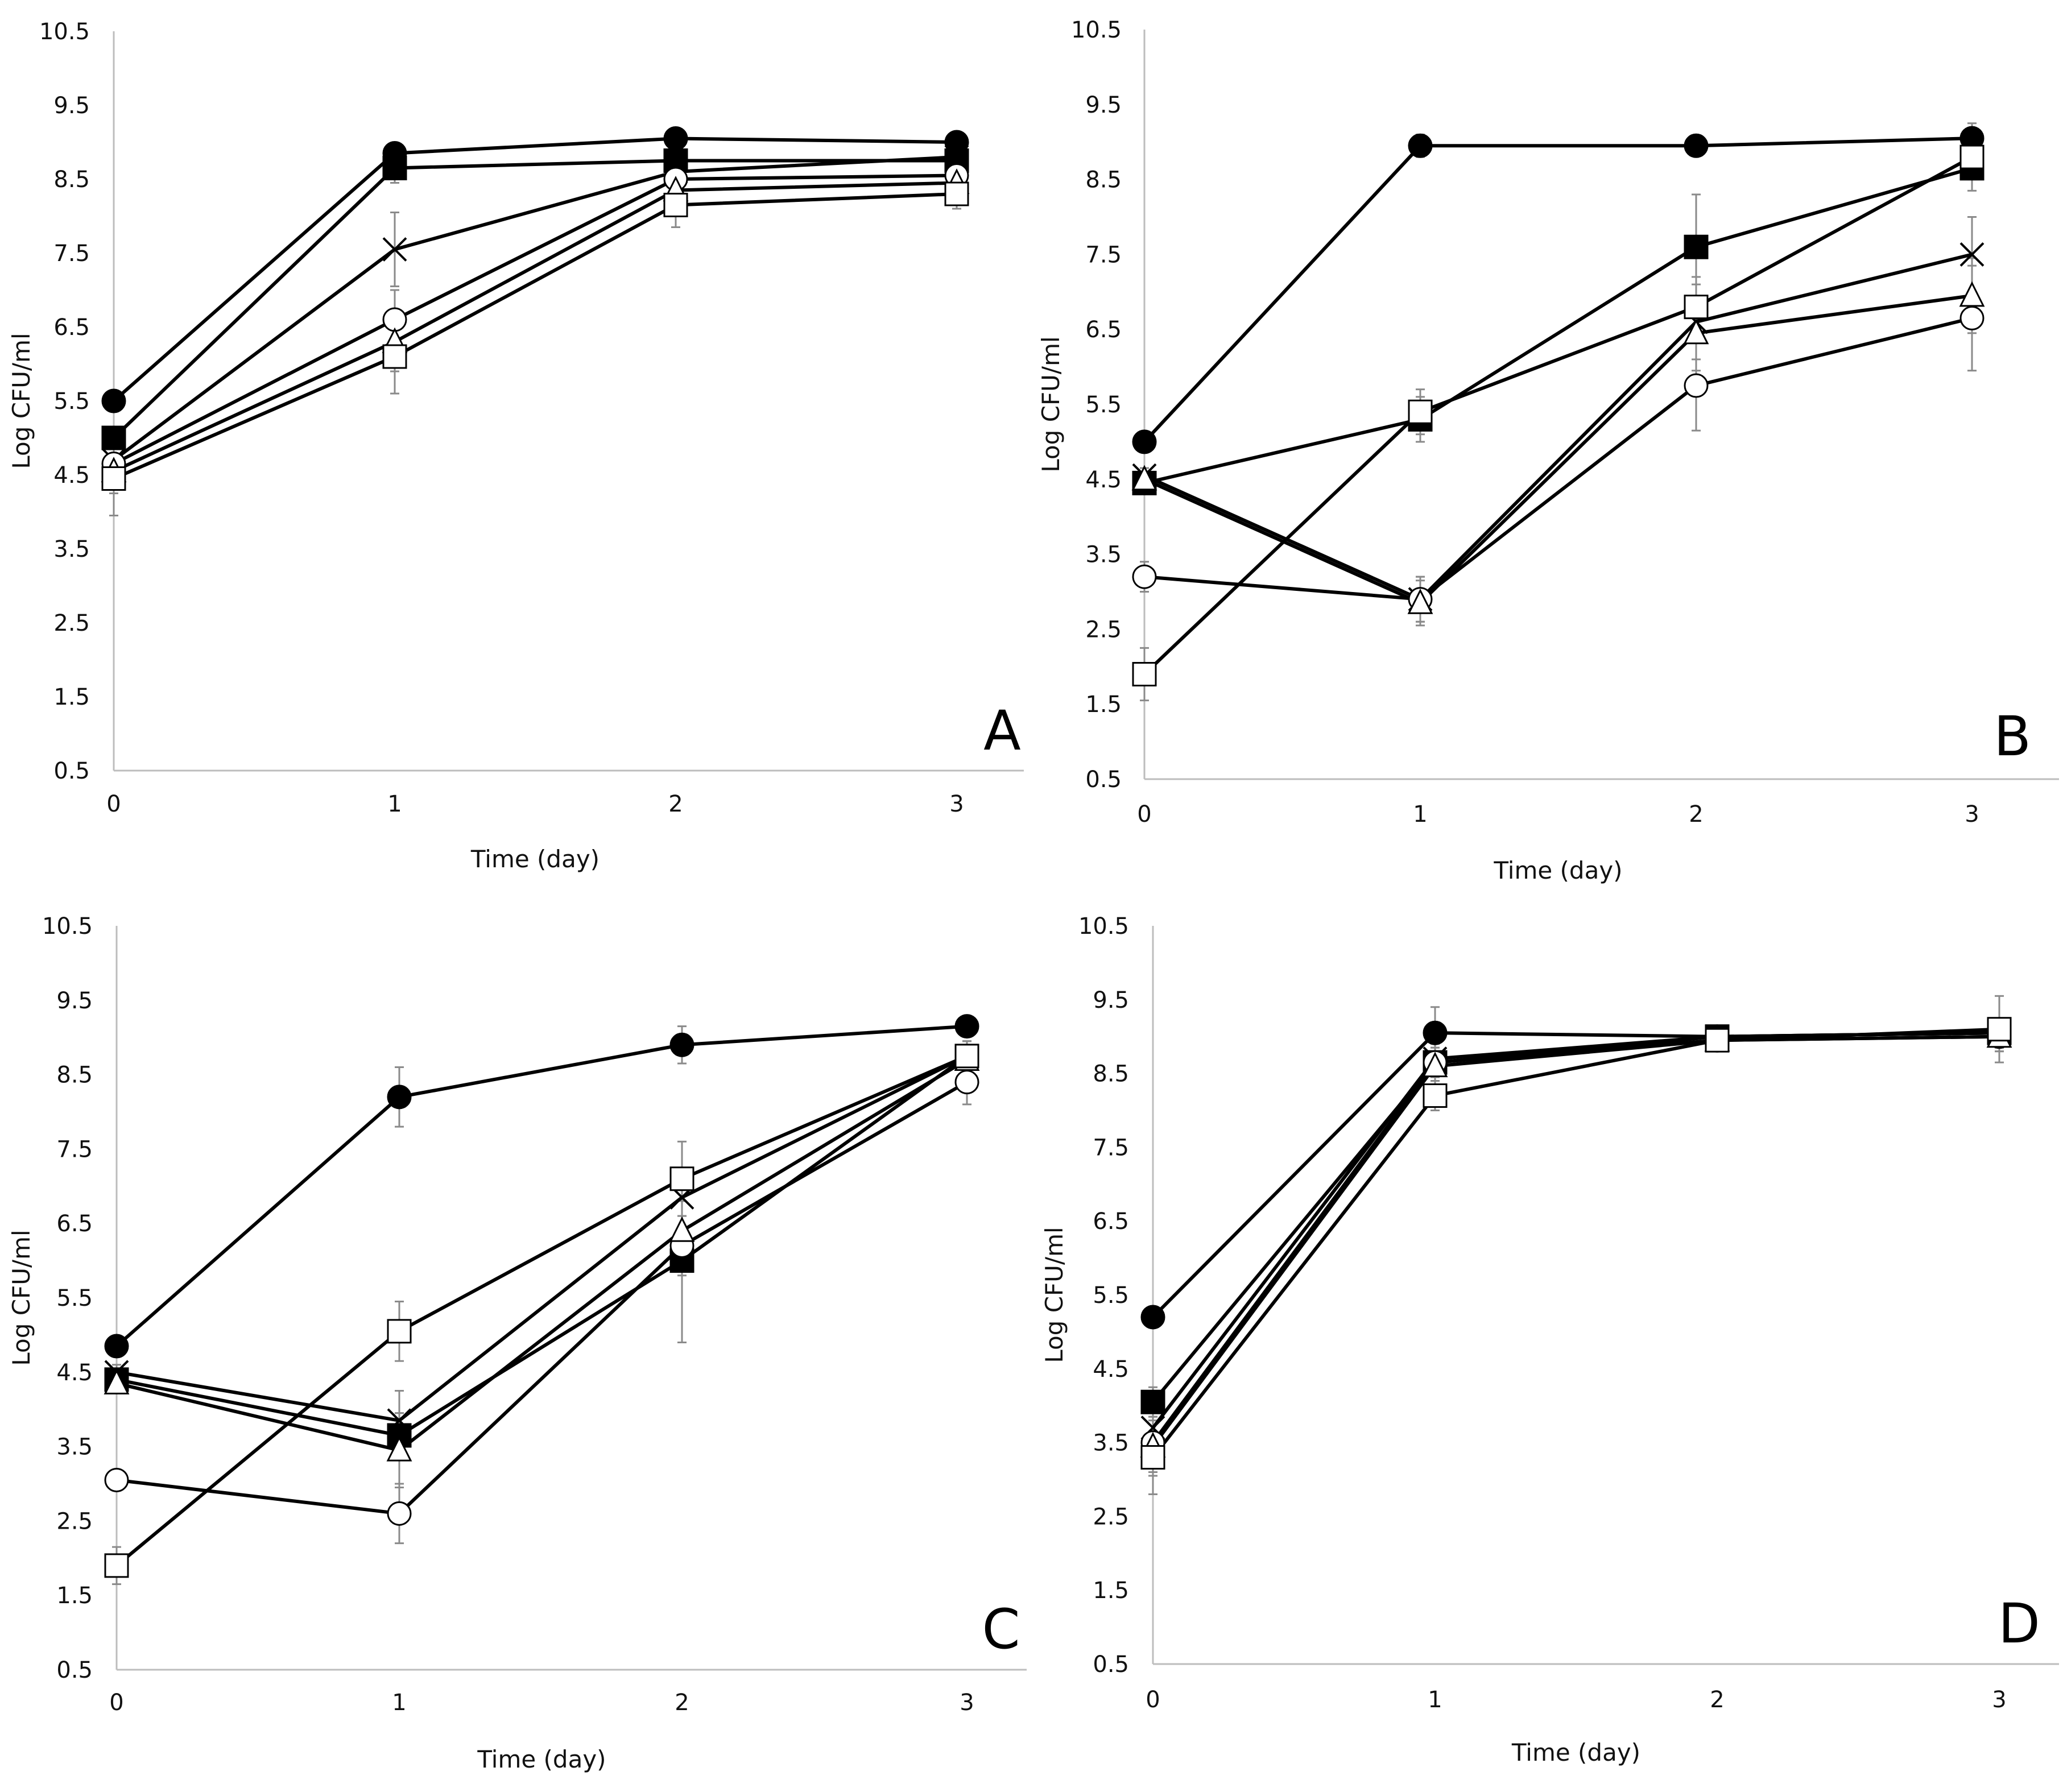  What do you see at coordinates (399, 1421) in the screenshot?
I see `panel-c-point-cross` at bounding box center [399, 1421].